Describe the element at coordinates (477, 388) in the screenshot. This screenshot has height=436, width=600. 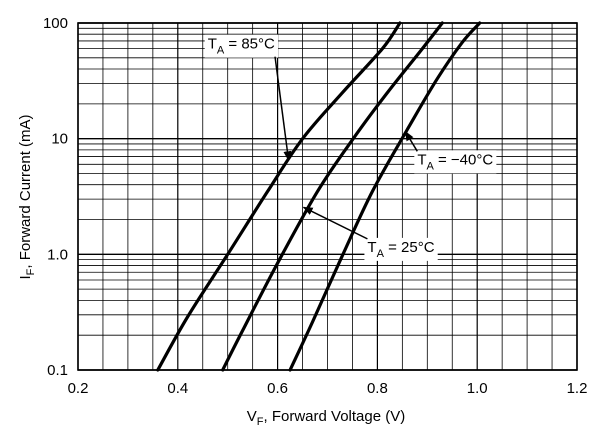
I see `x-tick-label: 1.0` at that location.